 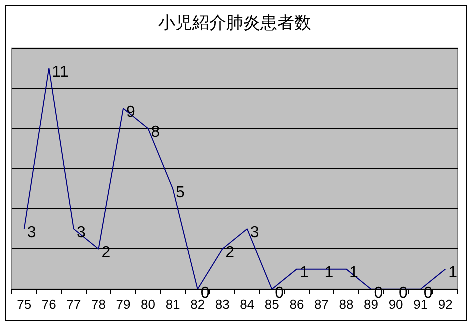 I want to click on x-tick-label: 79, so click(x=123, y=304).